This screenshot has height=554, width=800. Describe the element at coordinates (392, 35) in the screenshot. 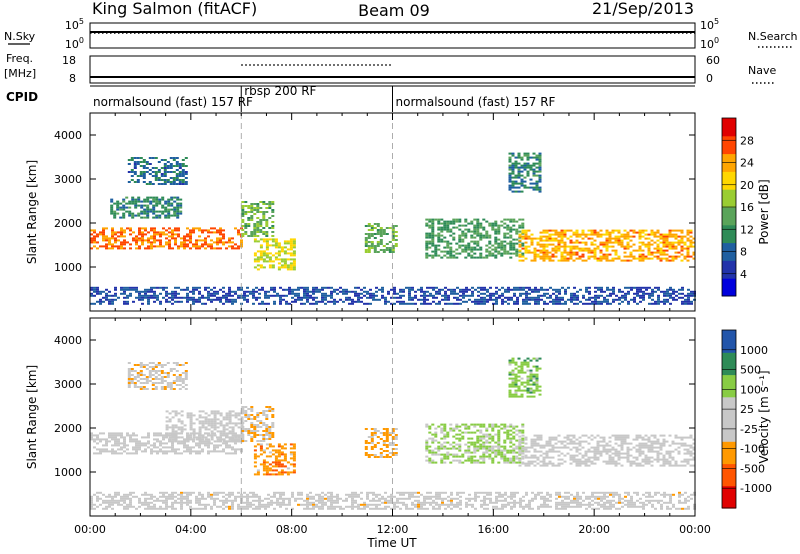

I see `noise-panel-frame` at that location.